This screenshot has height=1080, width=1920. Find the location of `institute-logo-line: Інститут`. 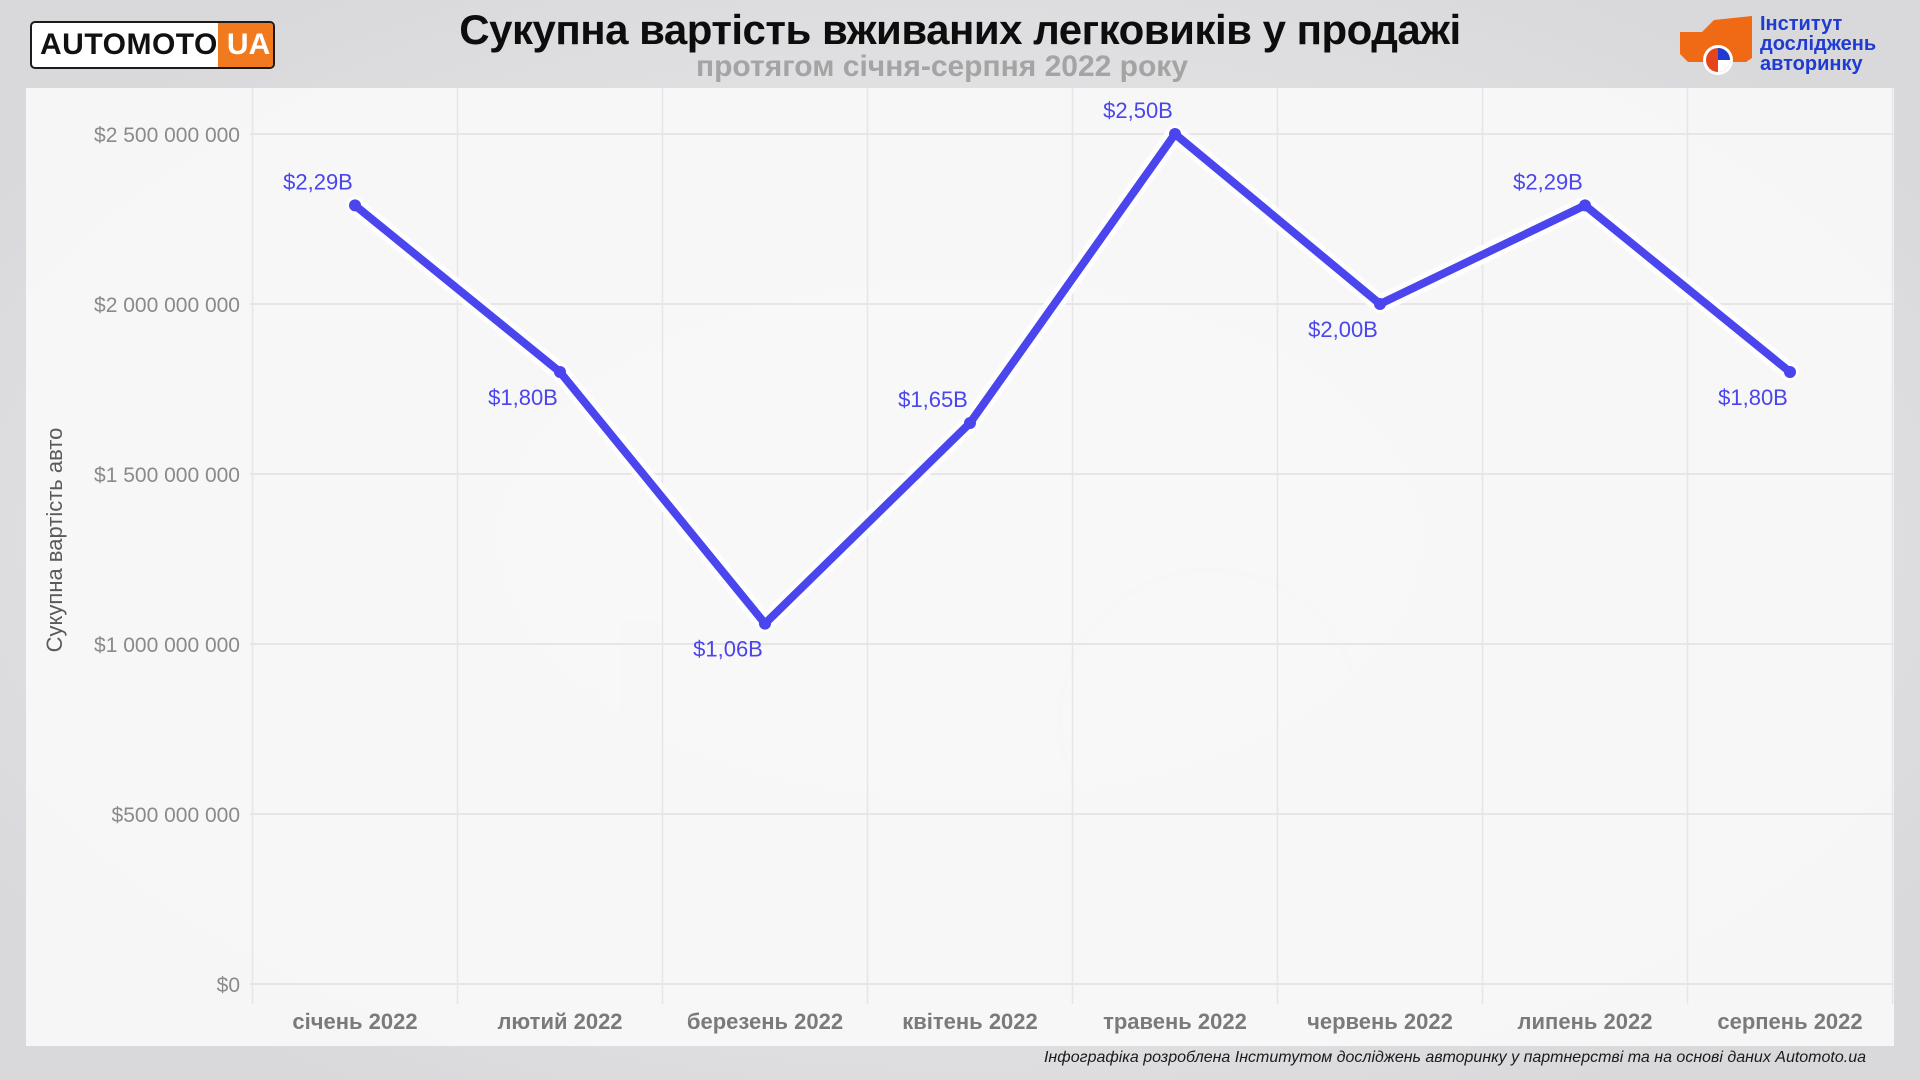

institute-logo-line: Інститут is located at coordinates (1801, 24).